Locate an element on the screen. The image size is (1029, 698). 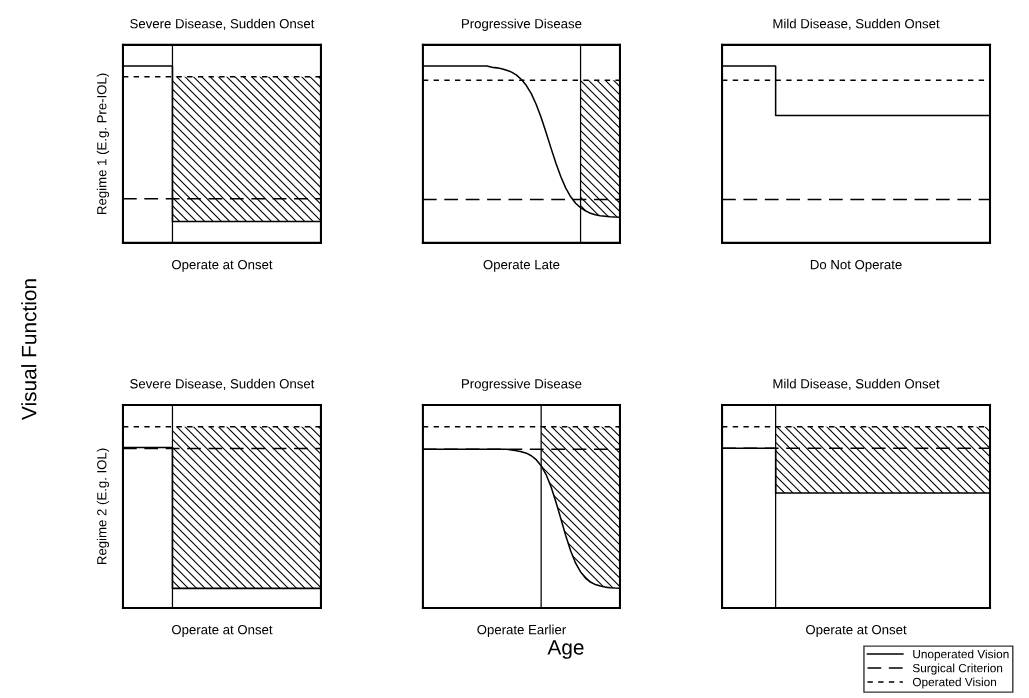
legend-label: Unoperated Vision is located at coordinates (961, 655).